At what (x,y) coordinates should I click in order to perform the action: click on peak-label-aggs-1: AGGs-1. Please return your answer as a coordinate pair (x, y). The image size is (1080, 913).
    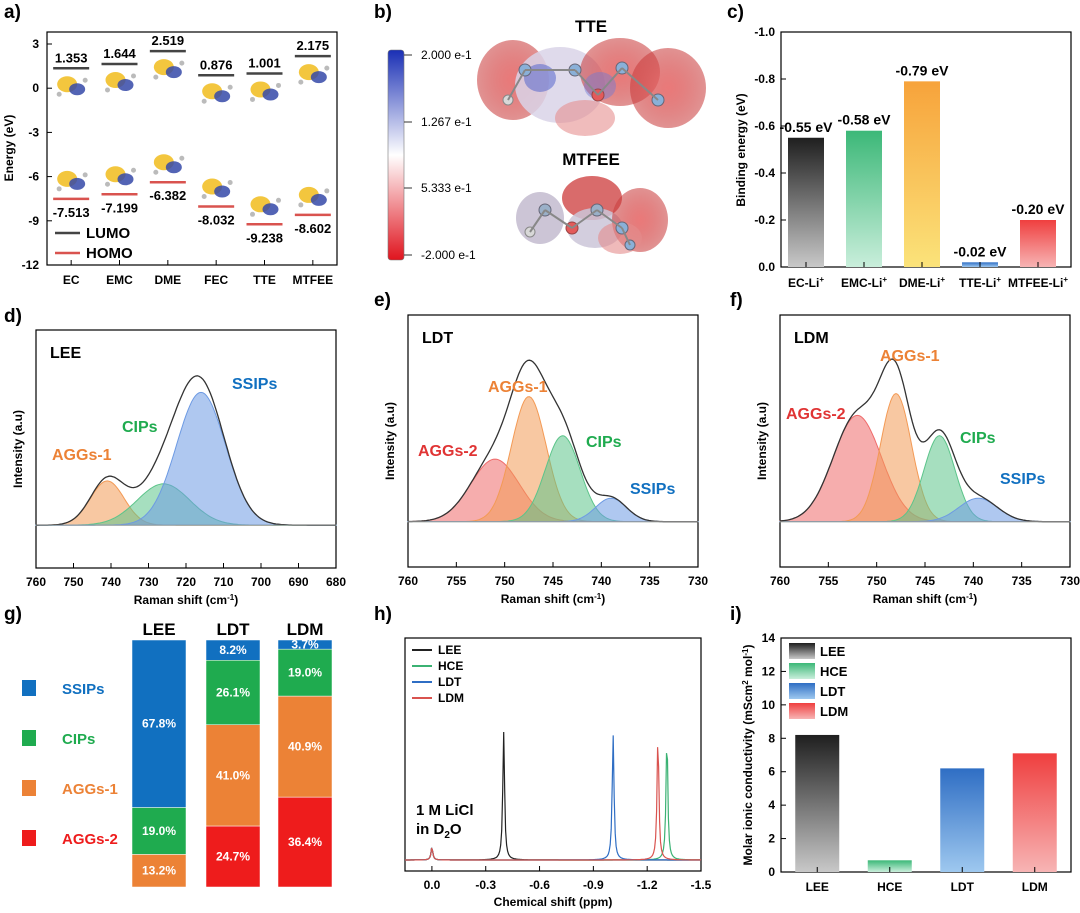
    Looking at the image, I should click on (82, 455).